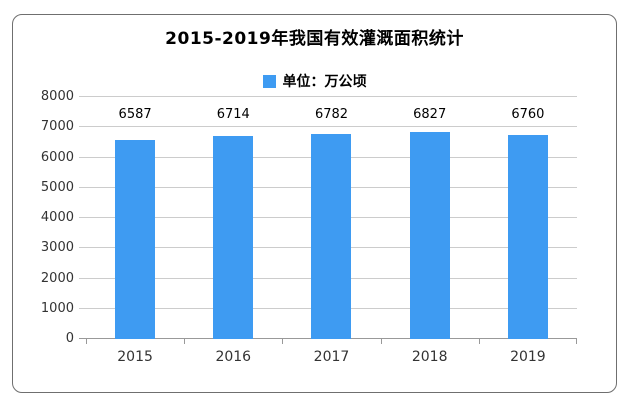 The image size is (628, 404). I want to click on bar-value-label: 6760, so click(528, 114).